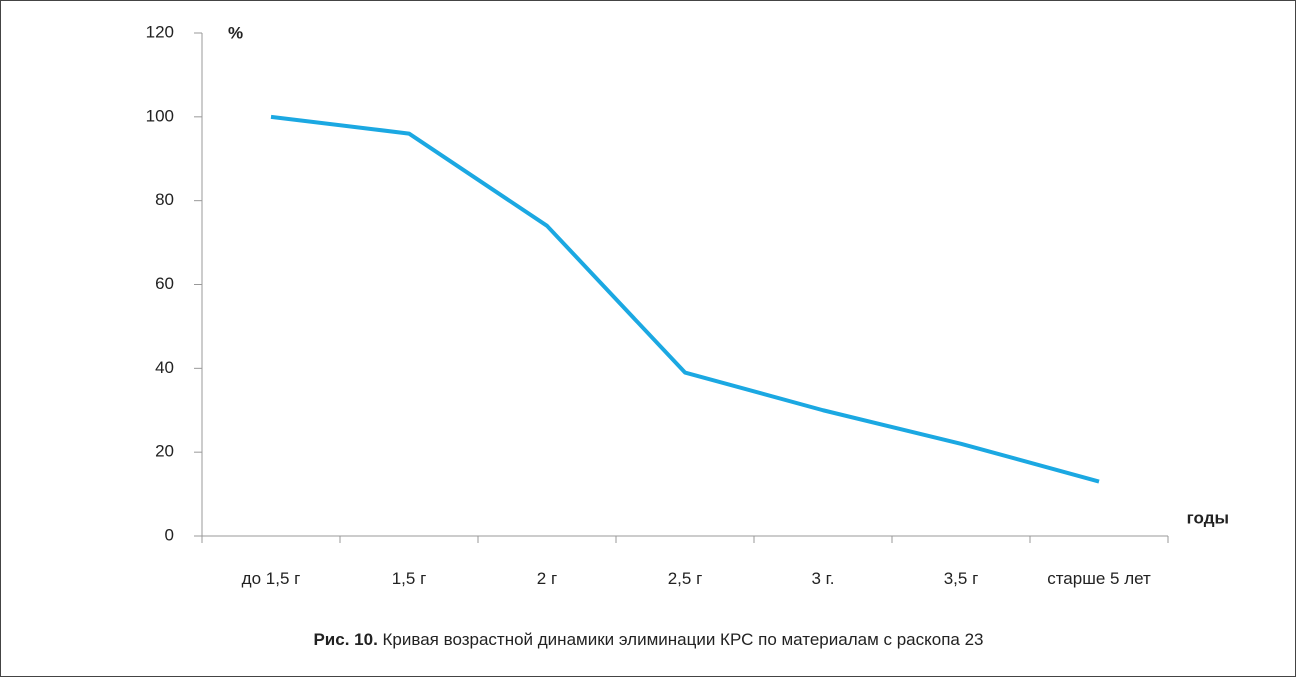  I want to click on x-tick-label: 2,5 г, so click(685, 578).